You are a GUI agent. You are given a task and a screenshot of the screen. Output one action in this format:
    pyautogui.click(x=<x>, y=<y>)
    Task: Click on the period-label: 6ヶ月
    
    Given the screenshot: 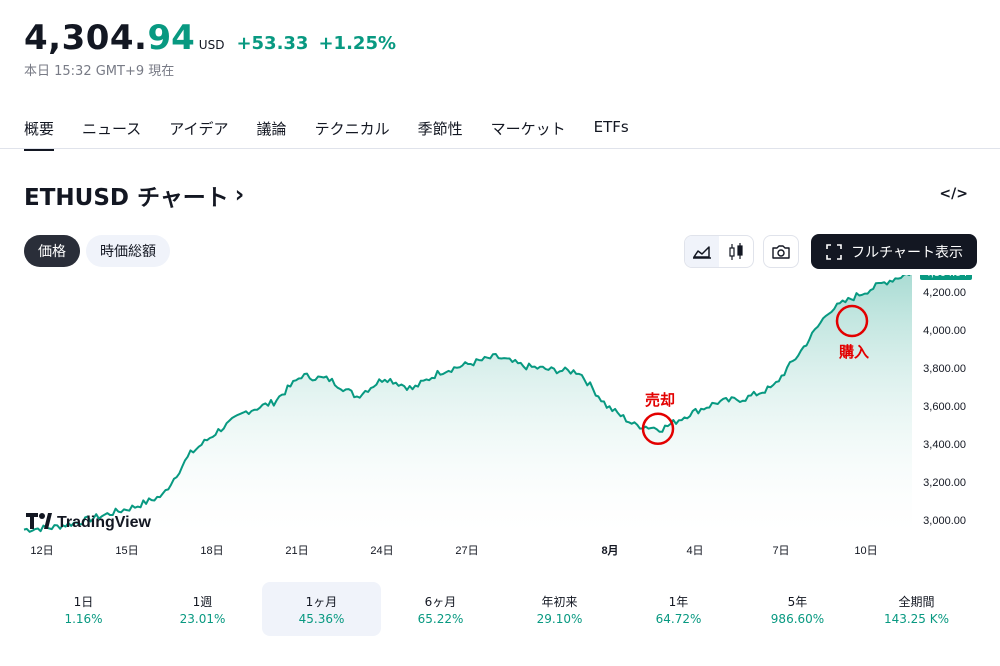 What is the action you would take?
    pyautogui.click(x=440, y=601)
    